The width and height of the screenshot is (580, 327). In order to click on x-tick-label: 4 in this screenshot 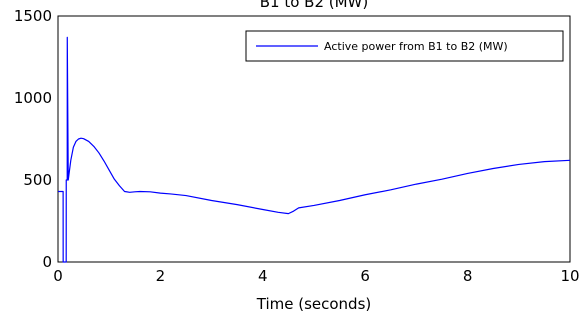, I will do `click(263, 276)`.